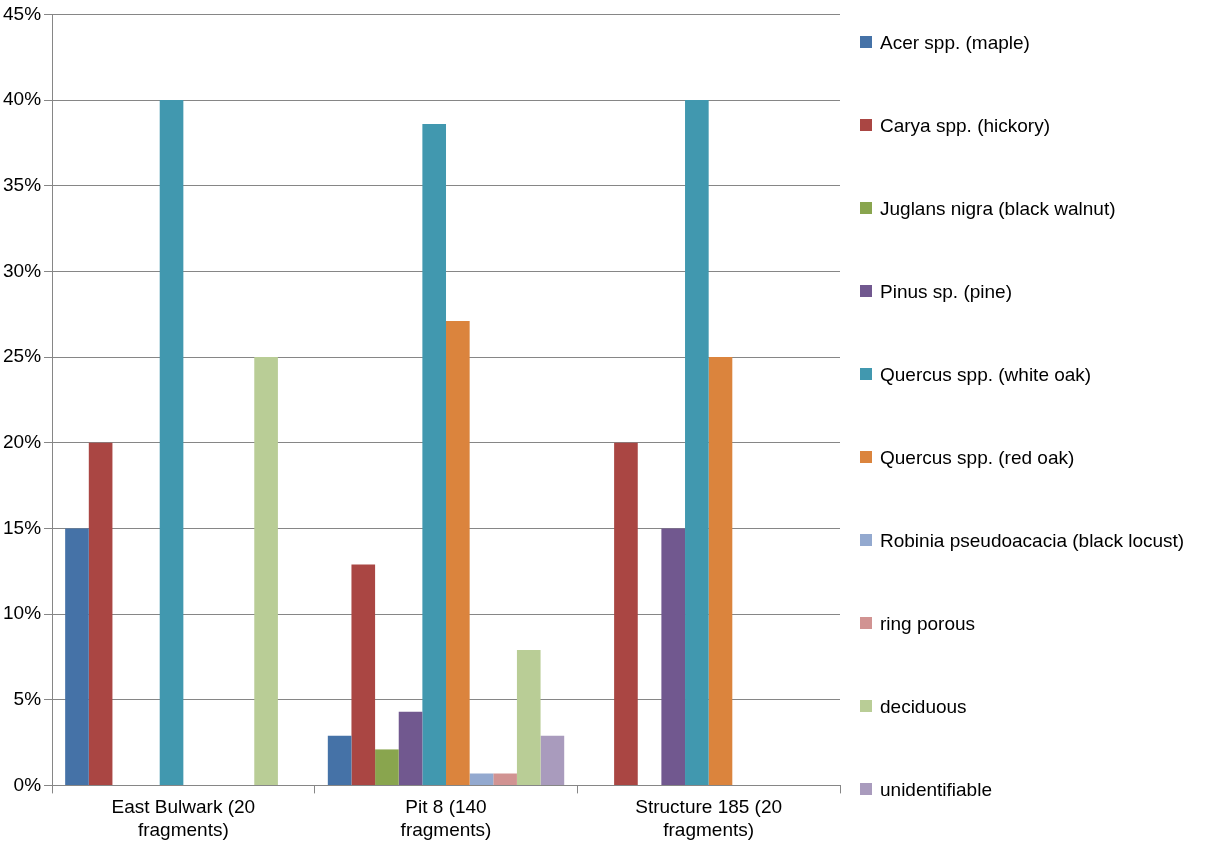  Describe the element at coordinates (946, 292) in the screenshot. I see `legend-label: Pinus sp. (pine)` at that location.